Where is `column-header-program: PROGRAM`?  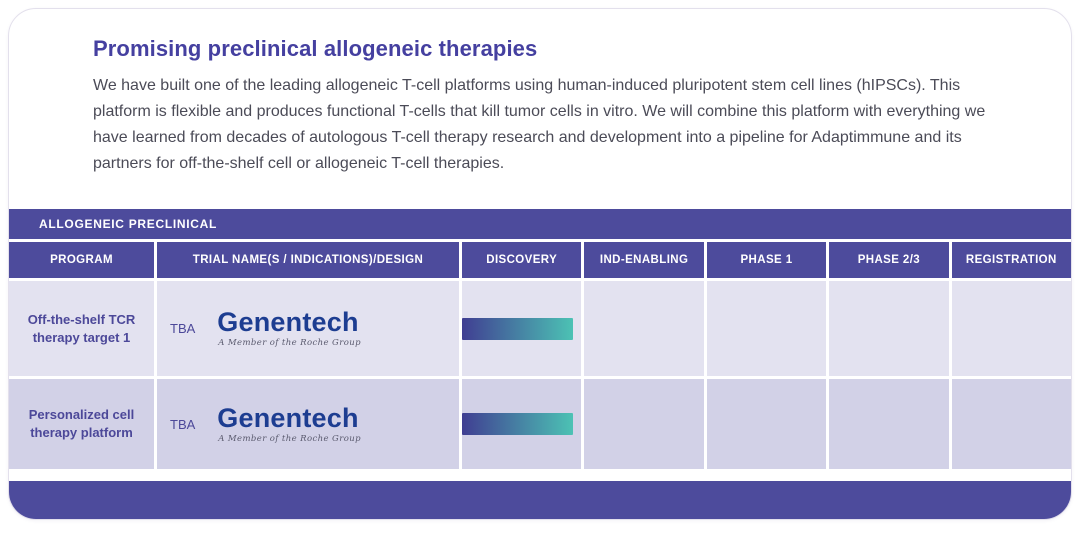 column-header-program: PROGRAM is located at coordinates (81, 260).